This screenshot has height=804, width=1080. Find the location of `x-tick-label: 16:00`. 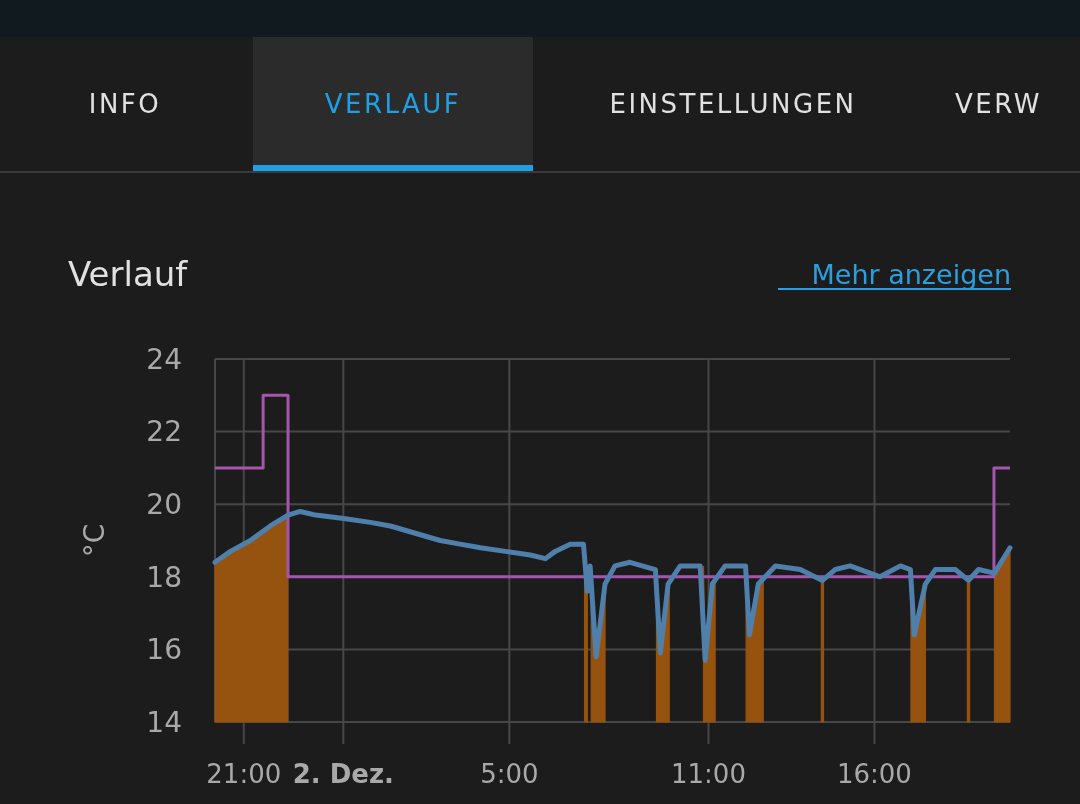

x-tick-label: 16:00 is located at coordinates (874, 774).